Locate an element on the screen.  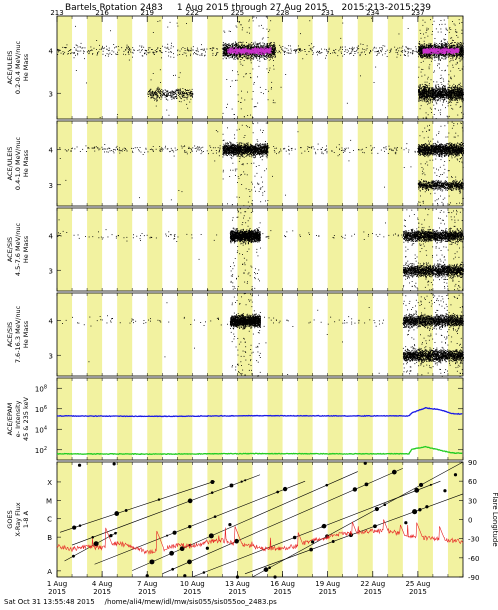
y-tick-label: 10⁶ is located at coordinates (41, 409).